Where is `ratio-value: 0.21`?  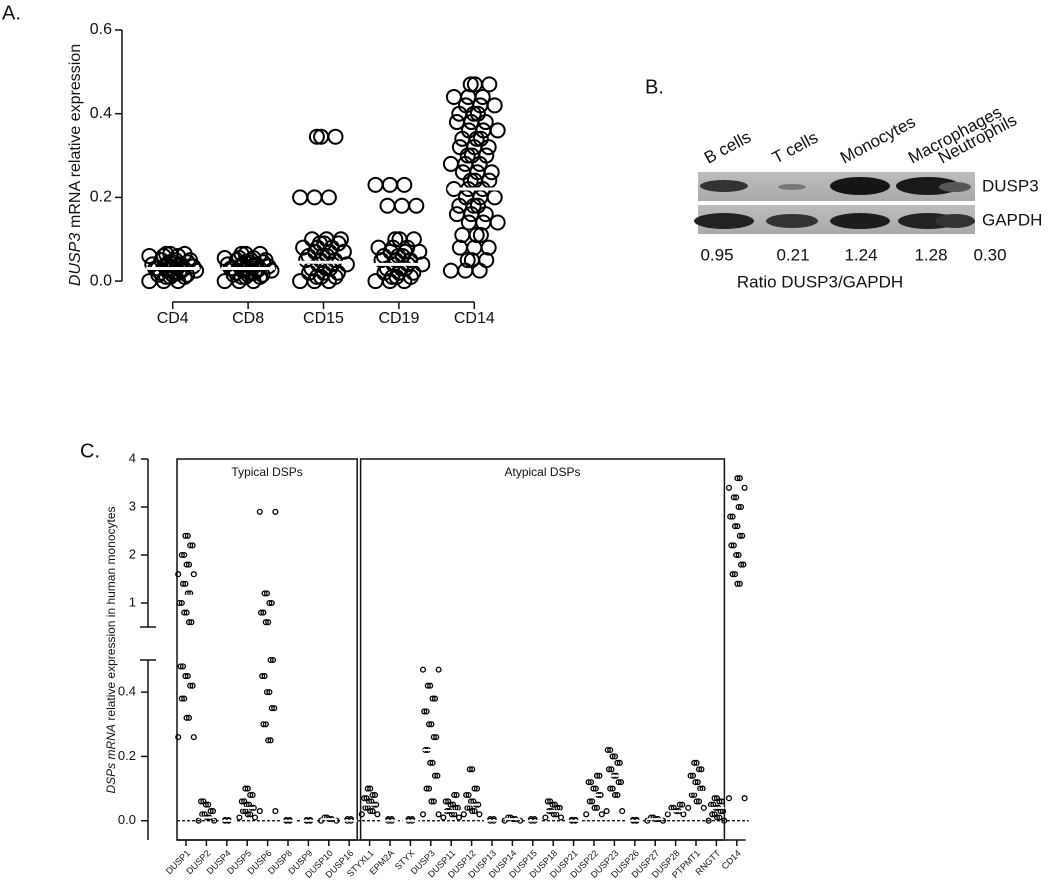
ratio-value: 0.21 is located at coordinates (792, 254).